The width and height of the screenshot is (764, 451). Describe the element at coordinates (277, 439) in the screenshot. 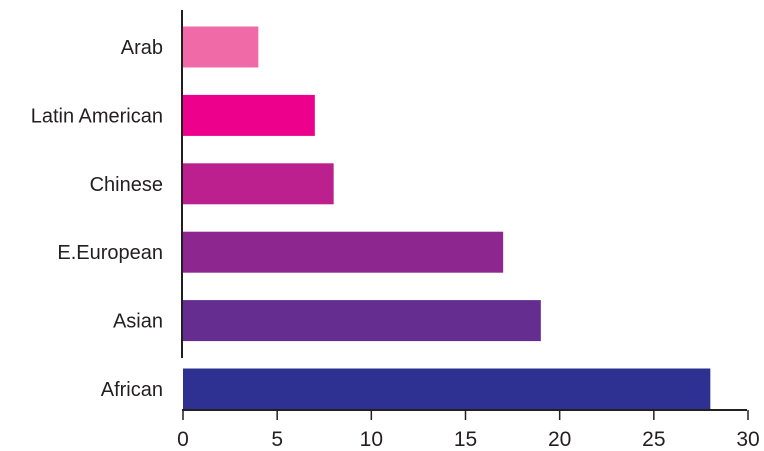

I see `x-tick-label-5: 5` at that location.